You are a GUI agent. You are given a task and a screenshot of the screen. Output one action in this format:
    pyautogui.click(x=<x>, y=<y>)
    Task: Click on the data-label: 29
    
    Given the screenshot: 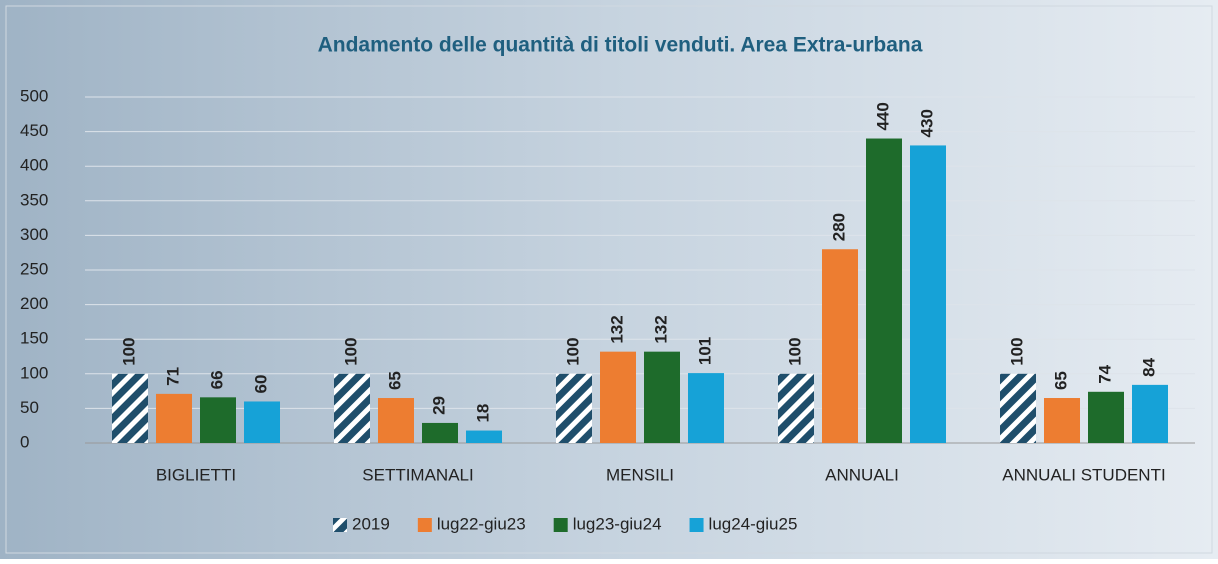 What is the action you would take?
    pyautogui.click(x=438, y=405)
    